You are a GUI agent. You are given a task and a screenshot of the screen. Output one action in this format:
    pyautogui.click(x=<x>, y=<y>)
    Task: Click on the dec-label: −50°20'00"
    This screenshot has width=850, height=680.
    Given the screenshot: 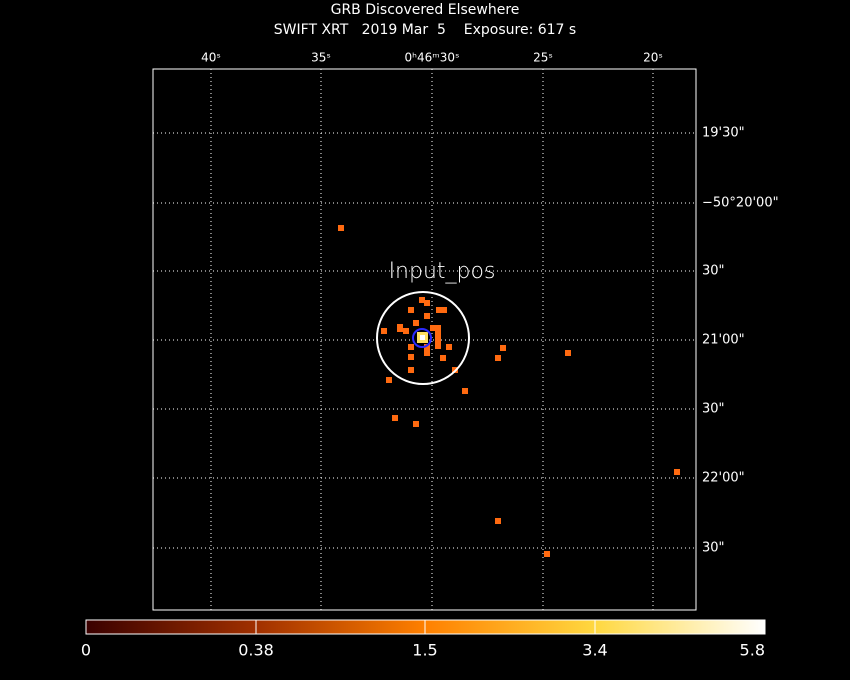 What is the action you would take?
    pyautogui.click(x=740, y=203)
    